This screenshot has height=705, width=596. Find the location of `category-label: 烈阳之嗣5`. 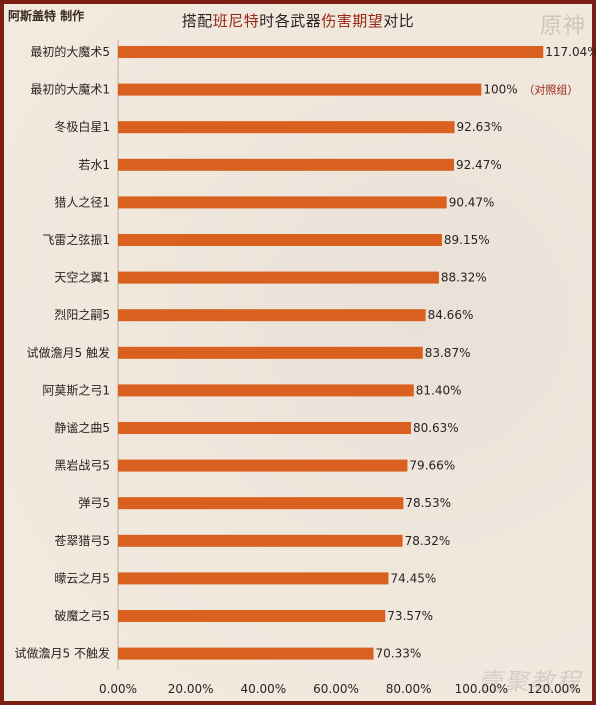

category-label: 烈阳之嗣5 is located at coordinates (82, 315).